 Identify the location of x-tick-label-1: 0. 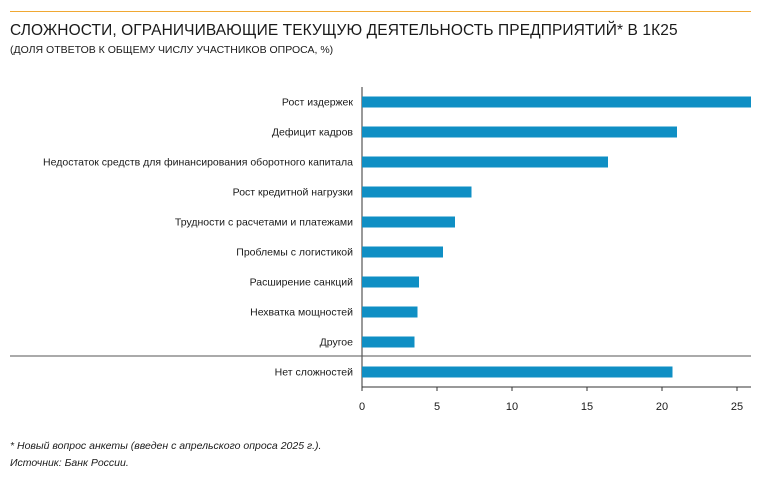
(362, 407).